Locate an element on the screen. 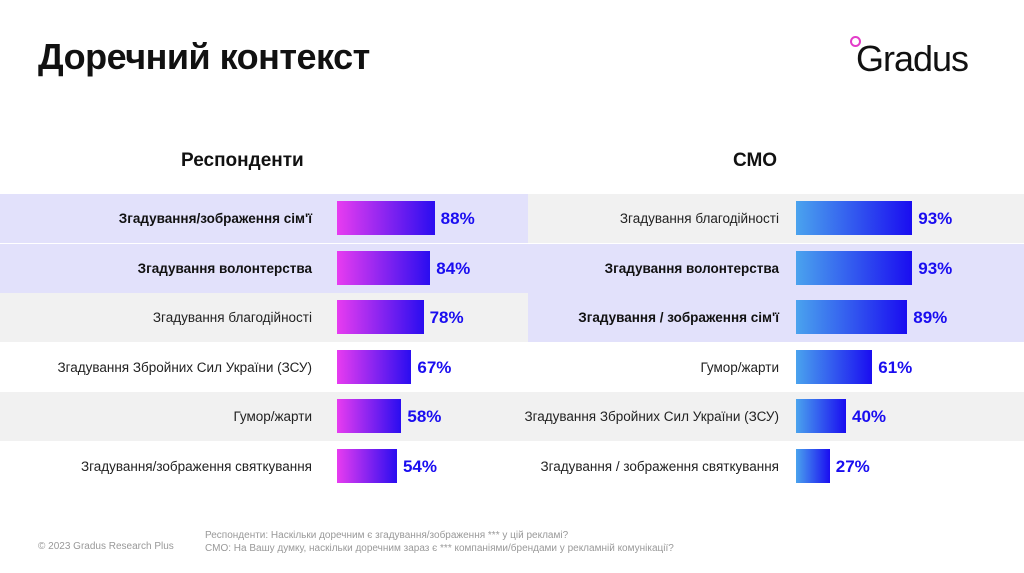  value-label: 27% is located at coordinates (852, 466).